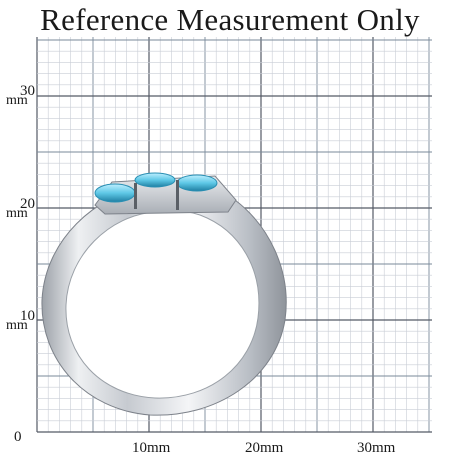  I want to click on y-label-30-value: 30, so click(27, 91).